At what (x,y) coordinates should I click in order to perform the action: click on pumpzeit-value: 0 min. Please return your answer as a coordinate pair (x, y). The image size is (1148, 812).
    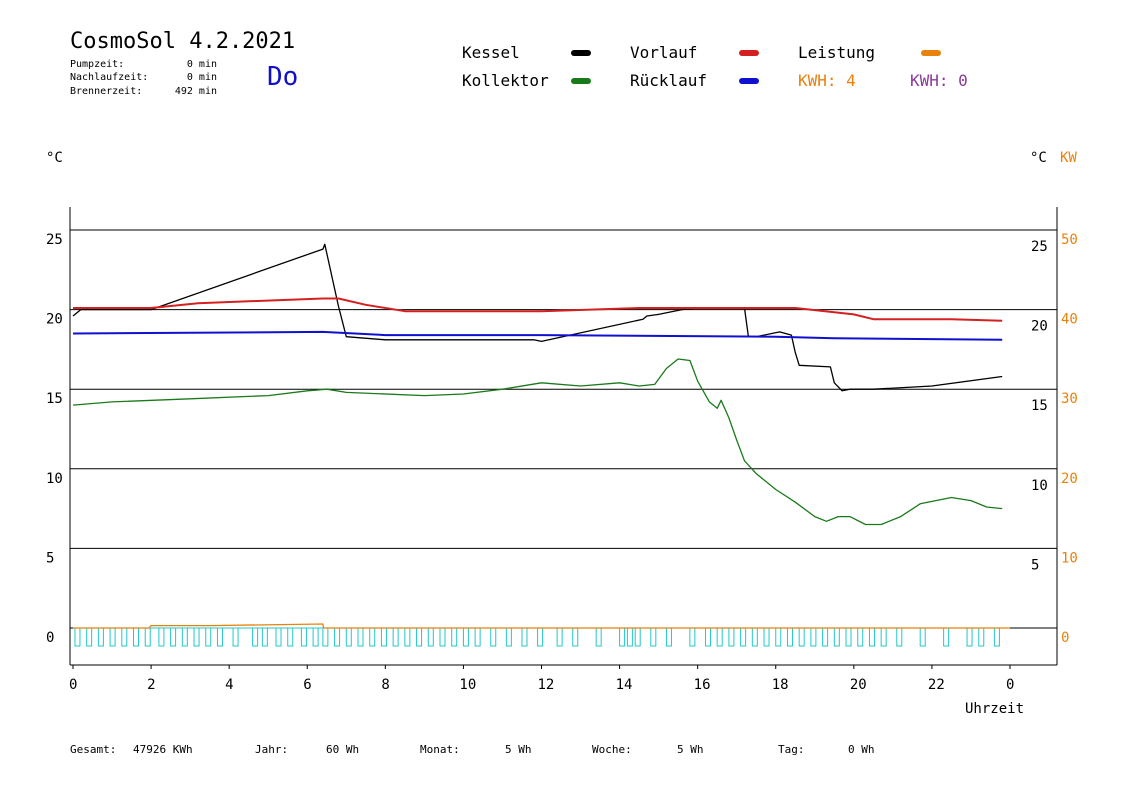
    Looking at the image, I should click on (201, 64).